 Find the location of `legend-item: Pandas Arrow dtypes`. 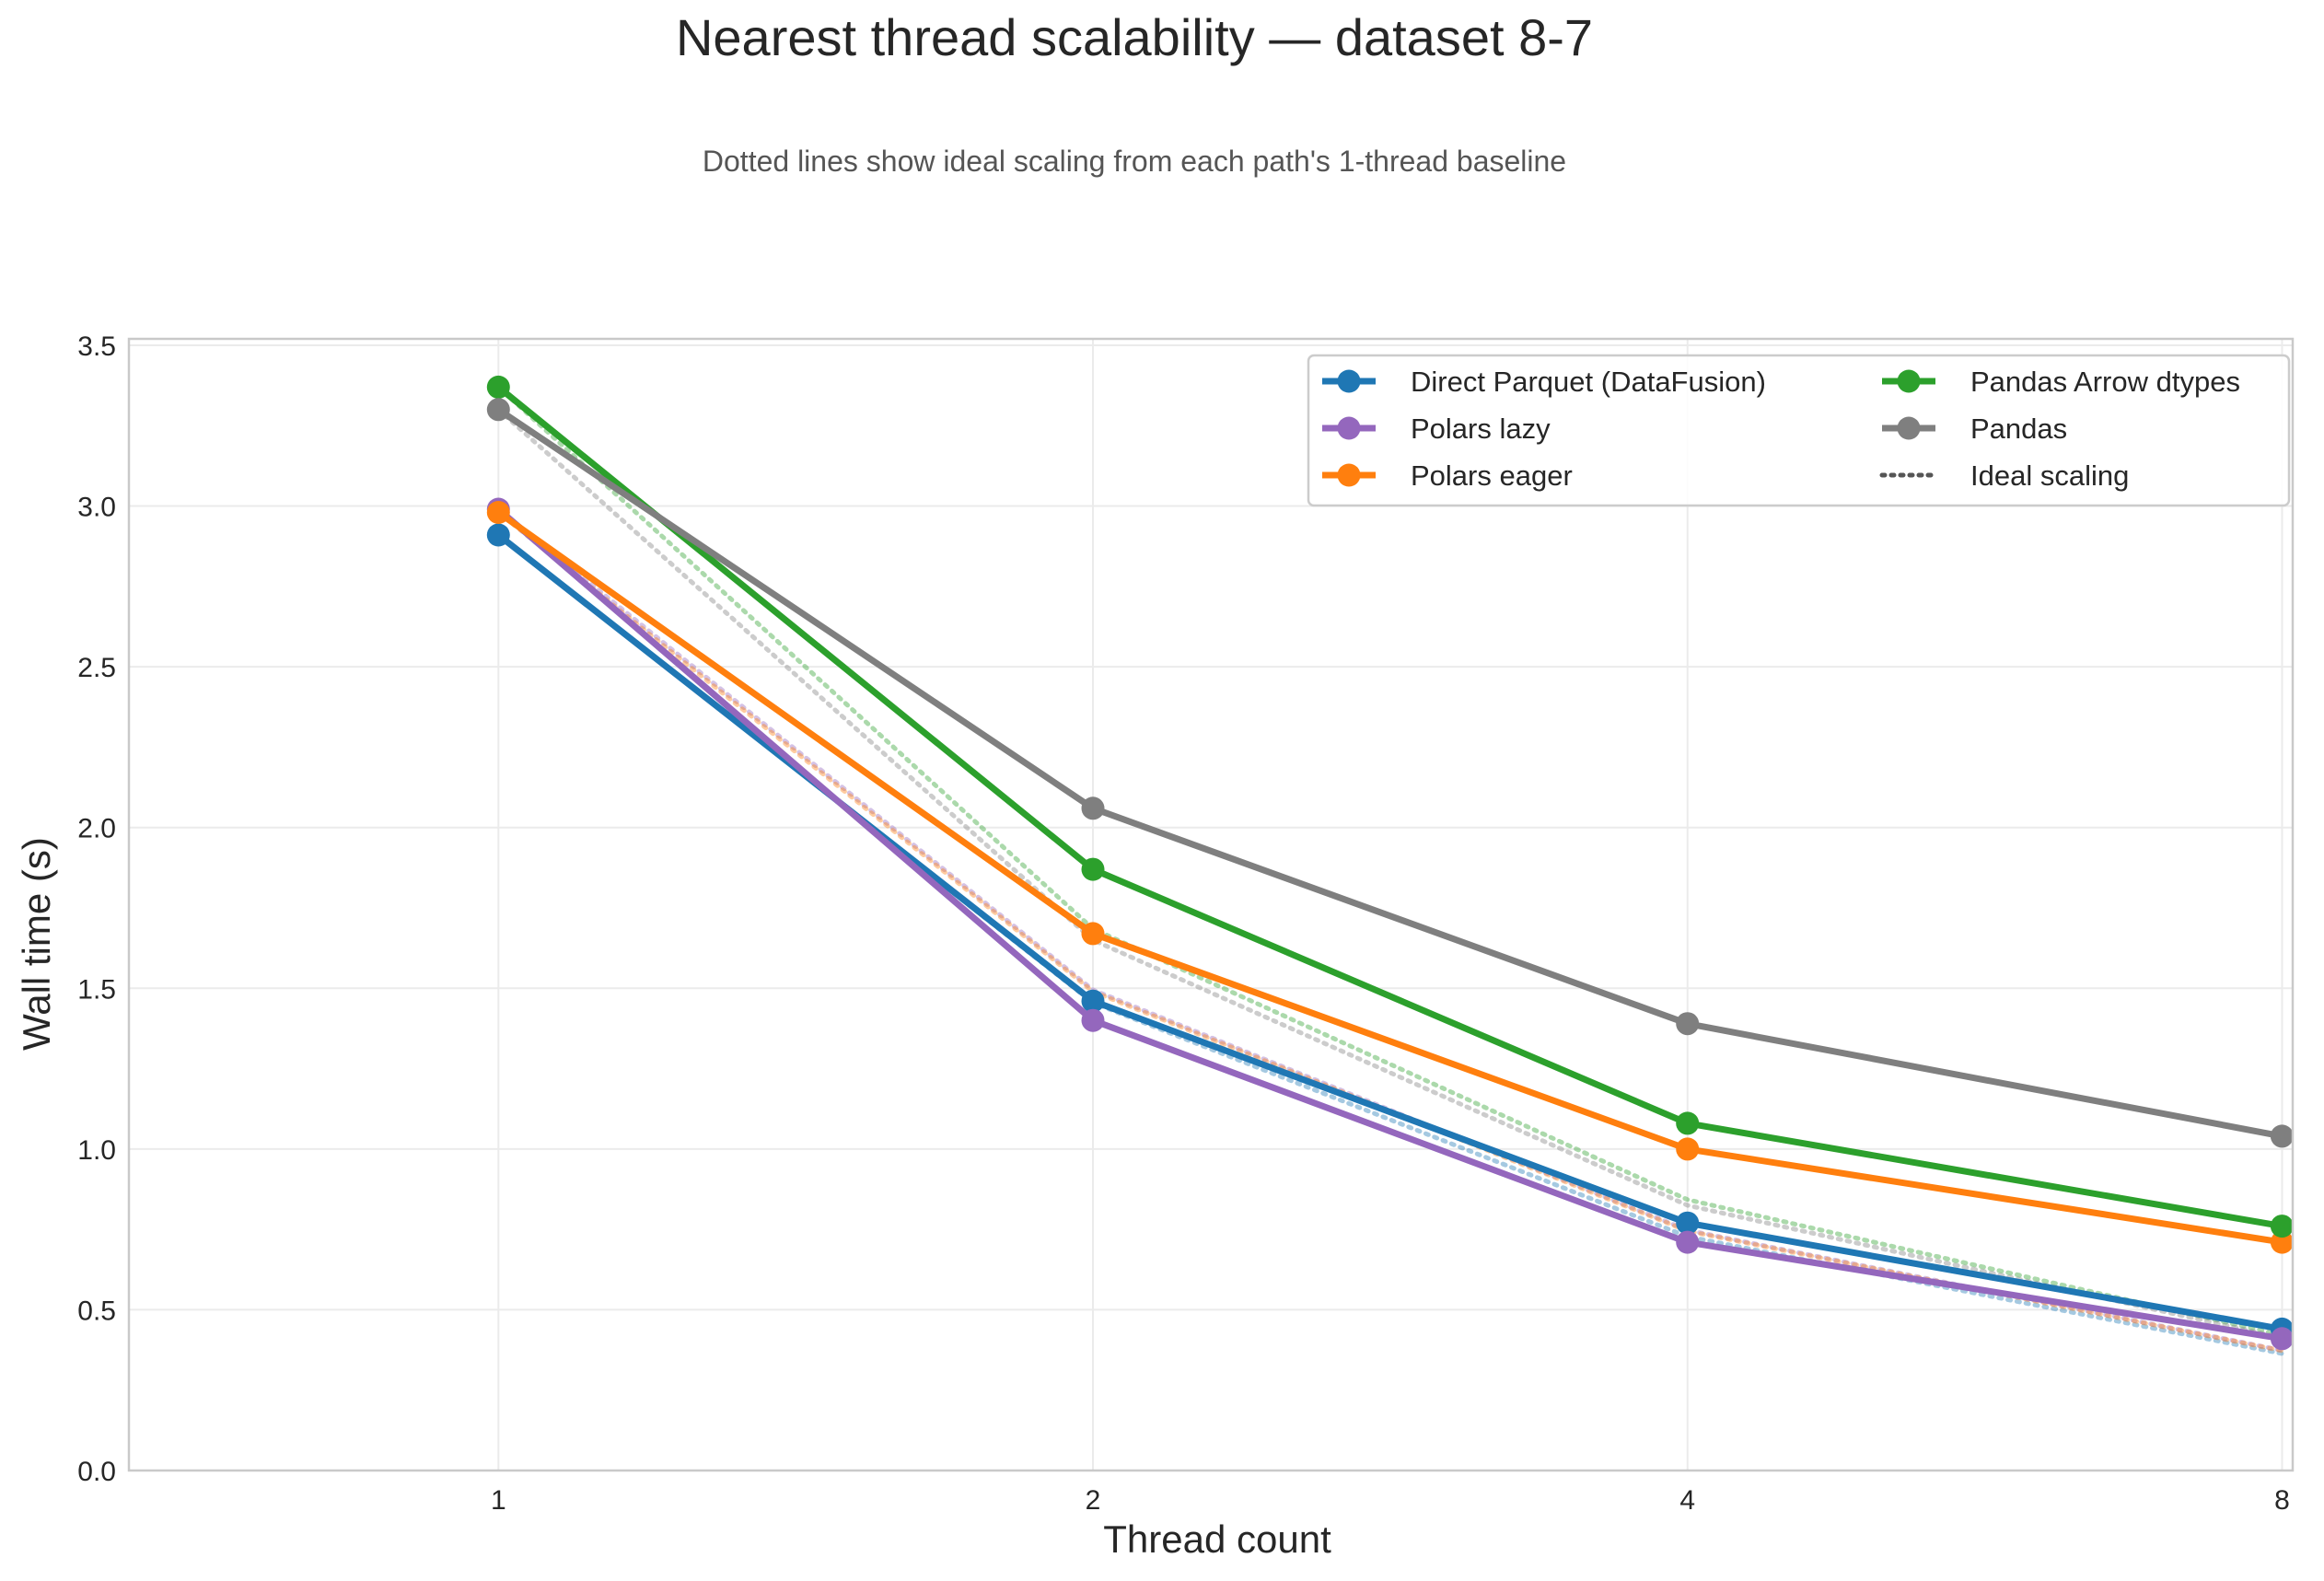

legend-item: Pandas Arrow dtypes is located at coordinates (2061, 382).